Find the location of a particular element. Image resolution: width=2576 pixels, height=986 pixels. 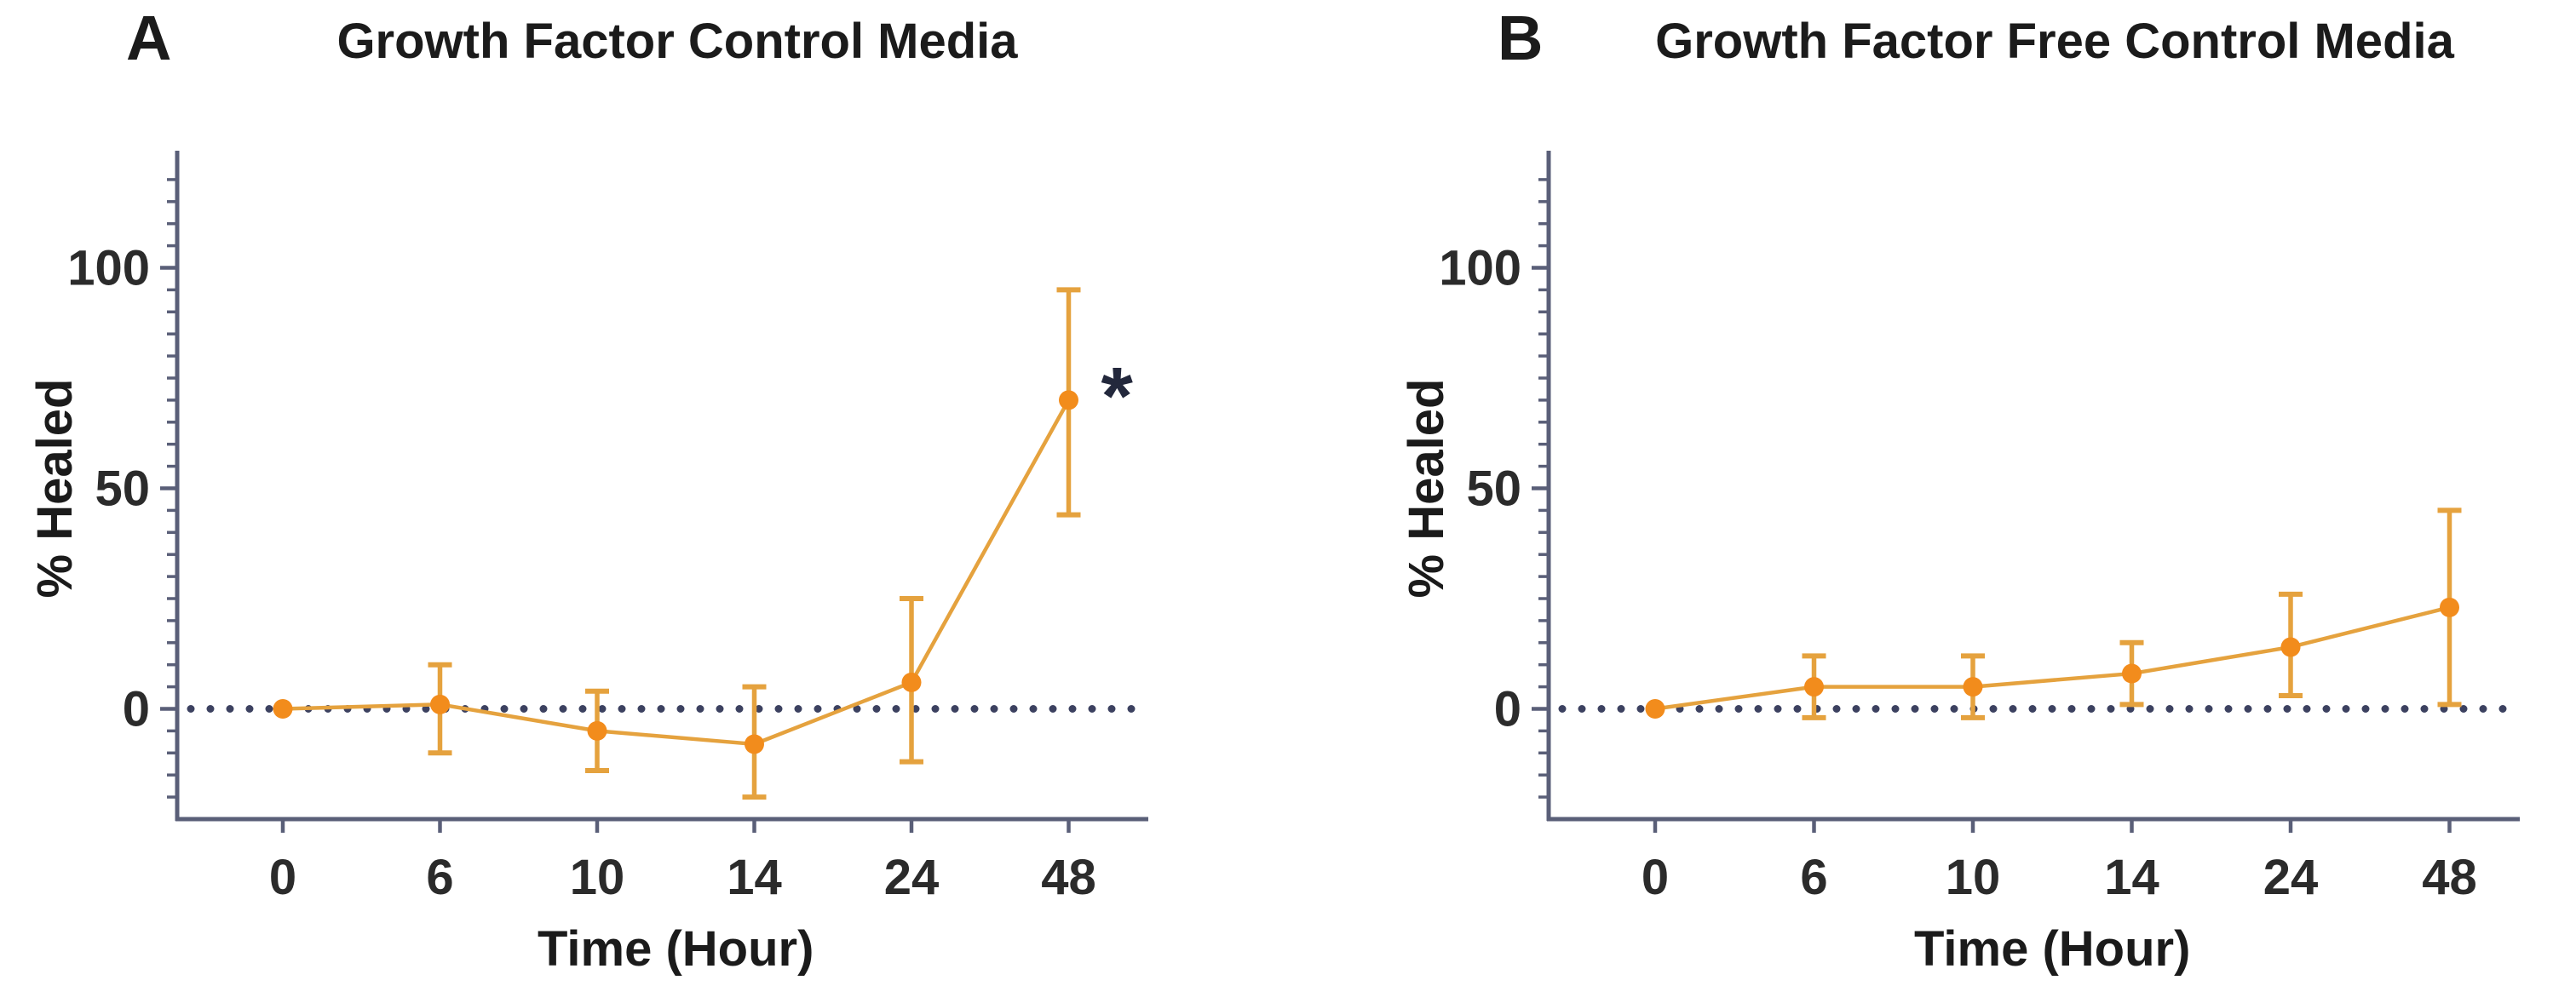

panel-b-letter: B is located at coordinates (1521, 38).